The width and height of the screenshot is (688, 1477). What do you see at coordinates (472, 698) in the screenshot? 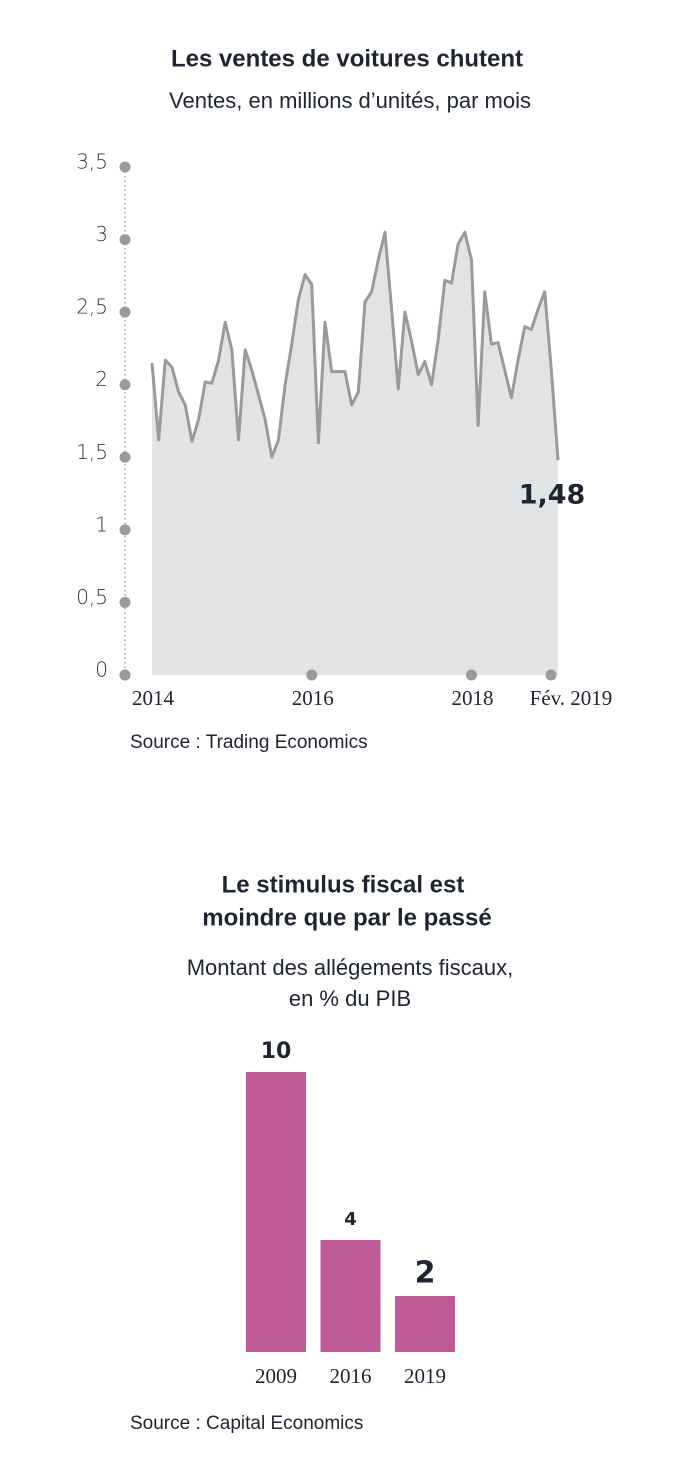
I see `x-tick-label: 2018` at bounding box center [472, 698].